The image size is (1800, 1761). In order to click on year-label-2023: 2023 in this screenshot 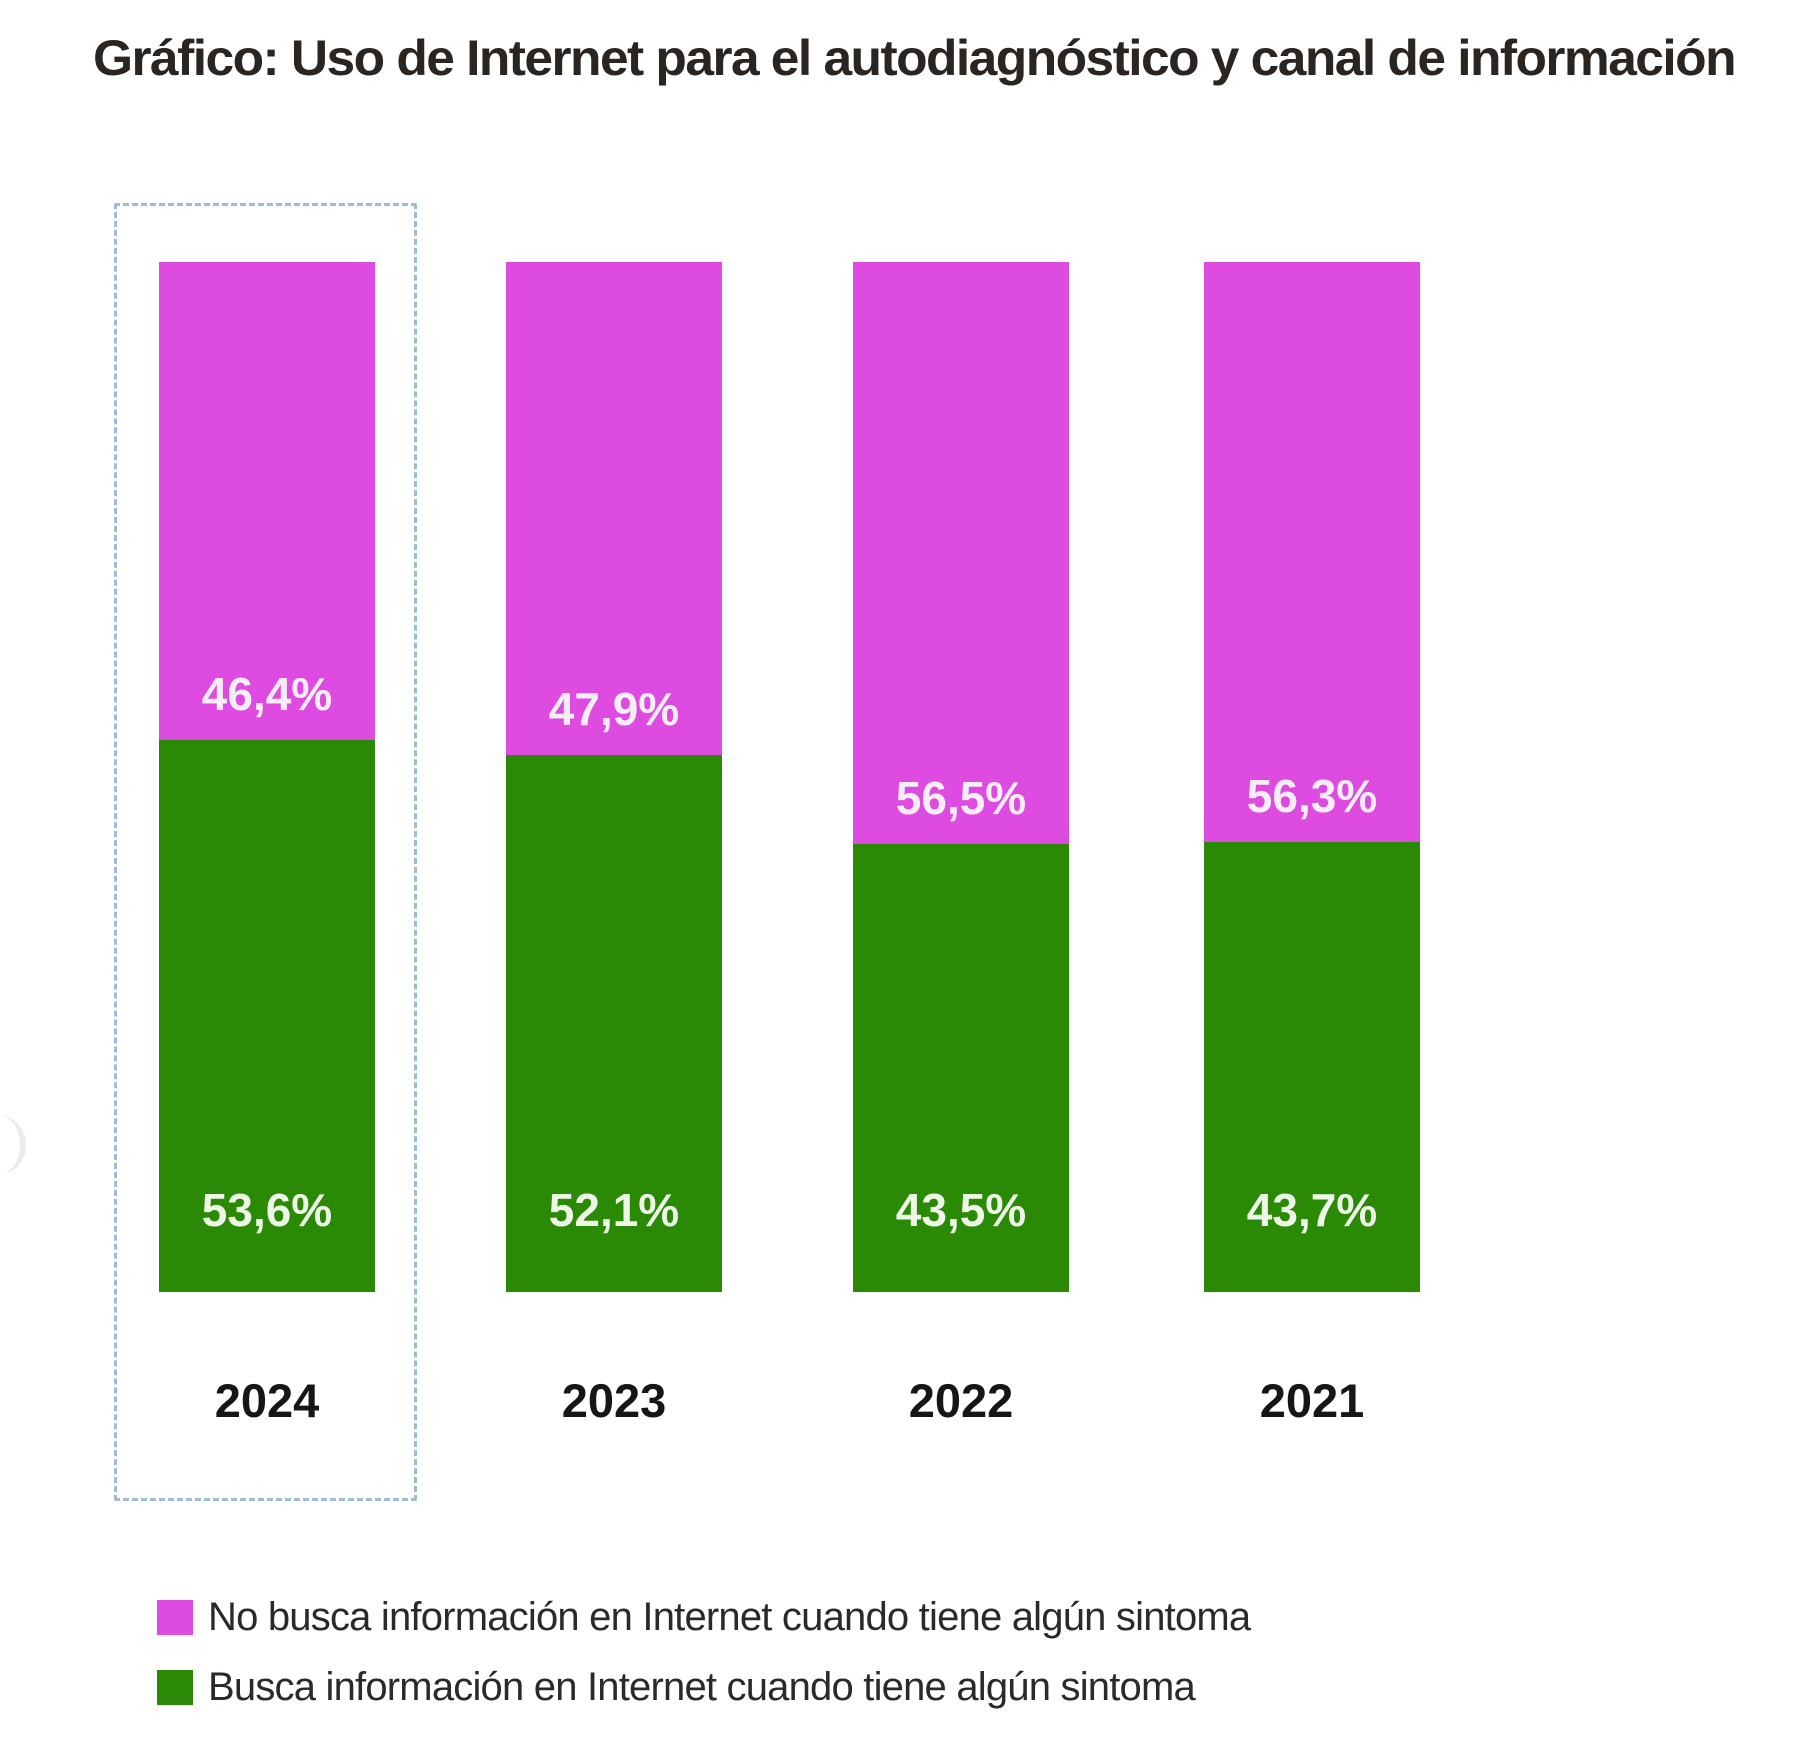, I will do `click(614, 1400)`.